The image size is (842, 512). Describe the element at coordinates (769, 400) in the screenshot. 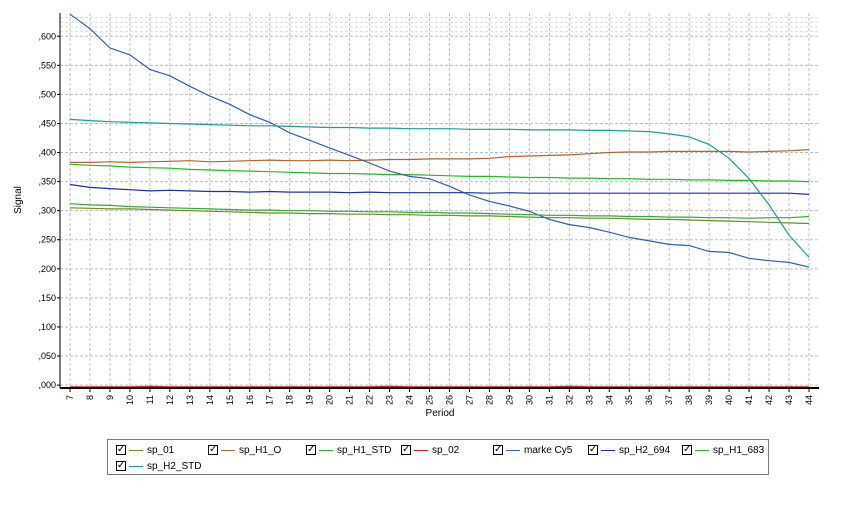

I see `x-tick-label: 42` at that location.